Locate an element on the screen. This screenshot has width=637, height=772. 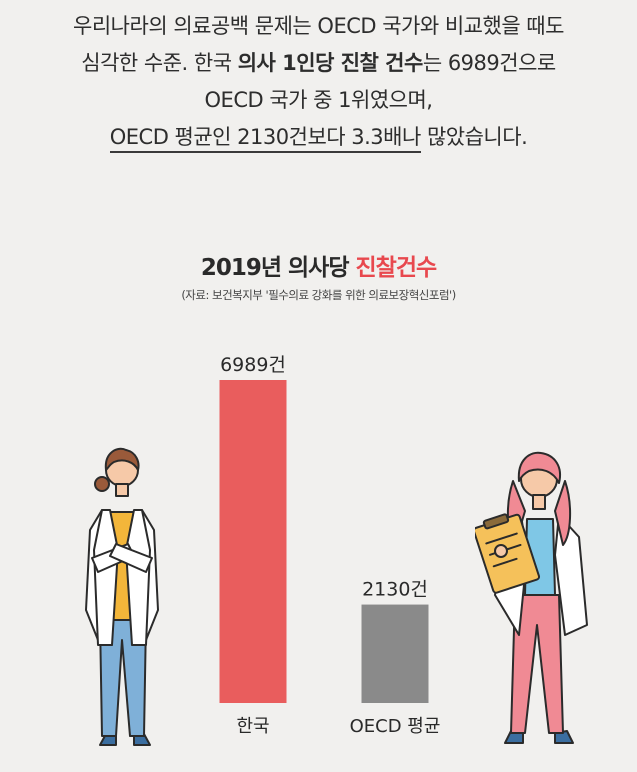
chart-source: (자료: 보건복지부 '필수의료 강화를 위한 의료보장혁신포럼') is located at coordinates (318, 295).